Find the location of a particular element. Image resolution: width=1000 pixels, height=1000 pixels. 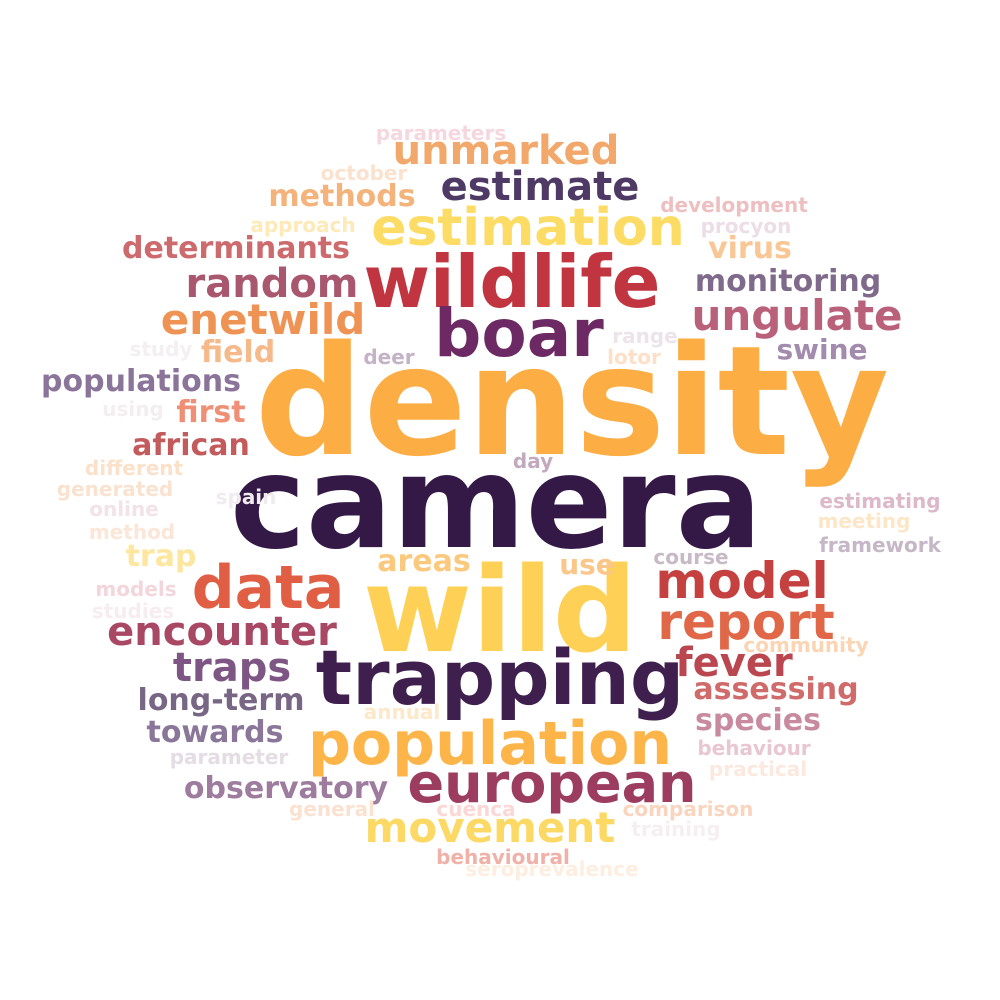

word-behaviour: behaviour is located at coordinates (754, 748).